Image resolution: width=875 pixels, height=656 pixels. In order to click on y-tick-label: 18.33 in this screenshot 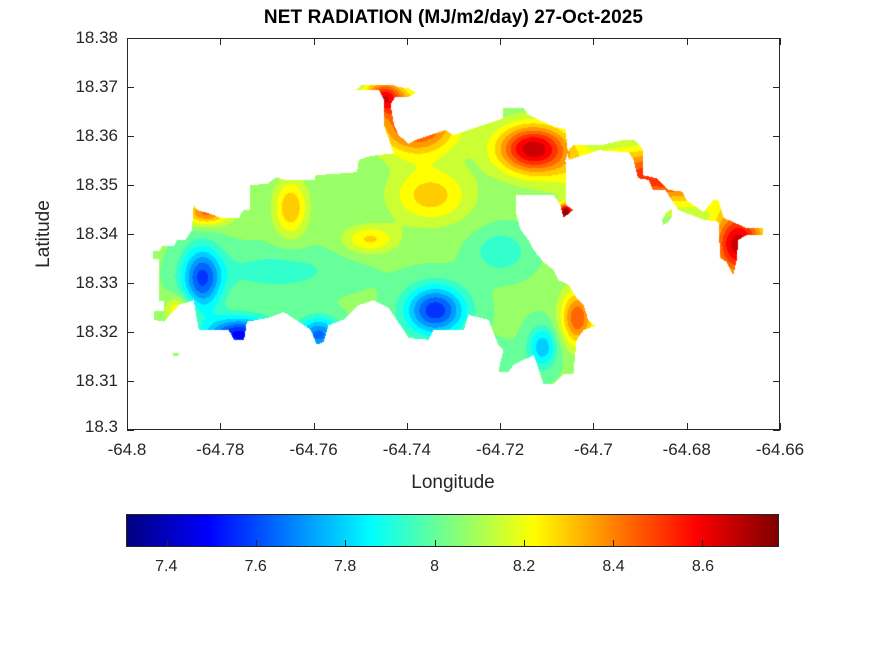, I will do `click(96, 282)`.